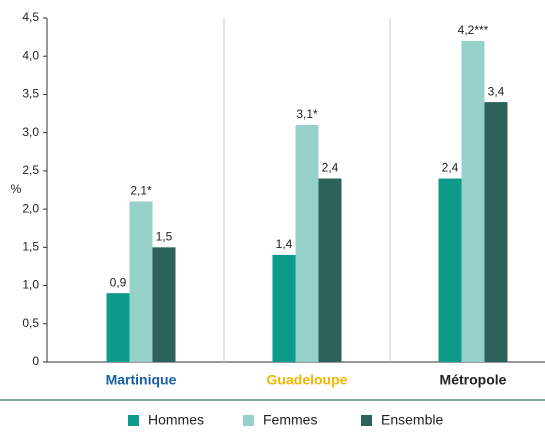 The width and height of the screenshot is (545, 432). Describe the element at coordinates (30, 55) in the screenshot. I see `y-tick-label: 4,0` at that location.